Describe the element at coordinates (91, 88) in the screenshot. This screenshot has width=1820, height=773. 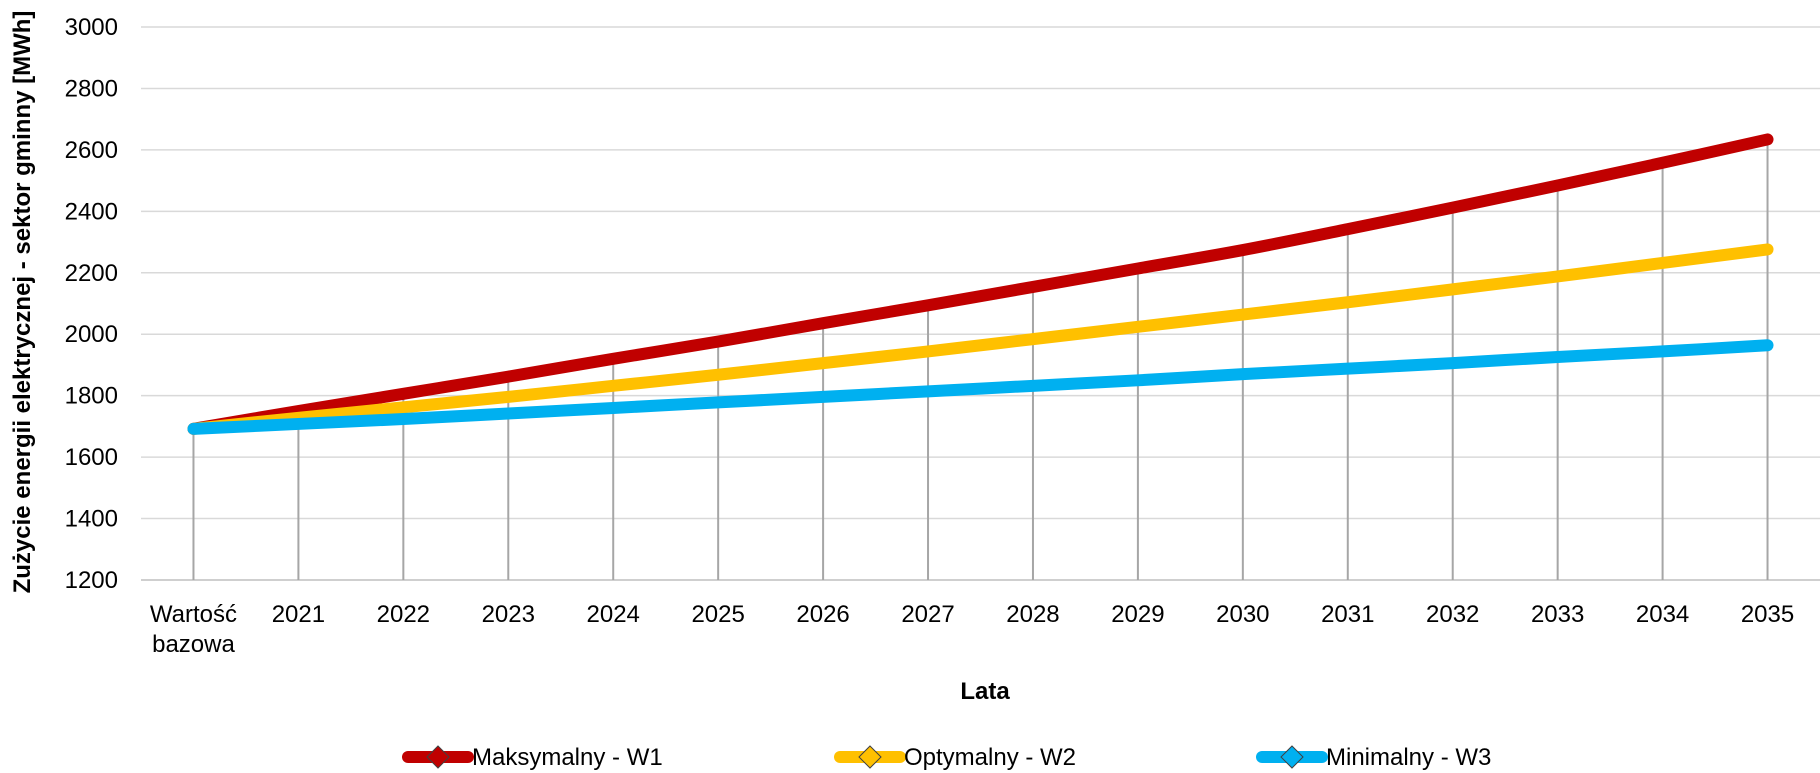
I see `y-tick-label: 2800` at that location.